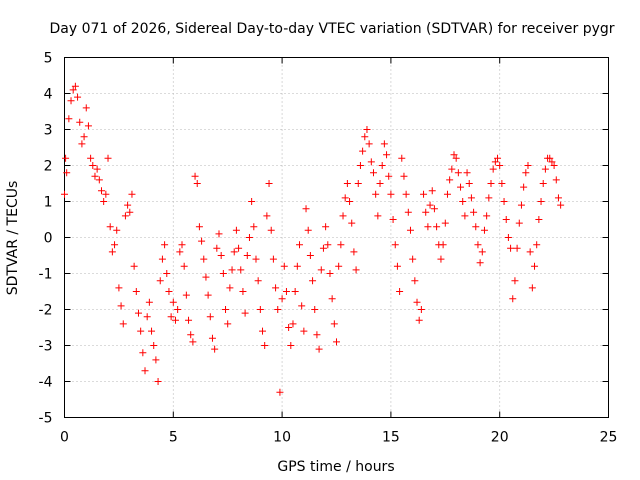 Image resolution: width=640 pixels, height=480 pixels. What do you see at coordinates (46, 311) in the screenshot?
I see `y-tick-label: -2` at bounding box center [46, 311].